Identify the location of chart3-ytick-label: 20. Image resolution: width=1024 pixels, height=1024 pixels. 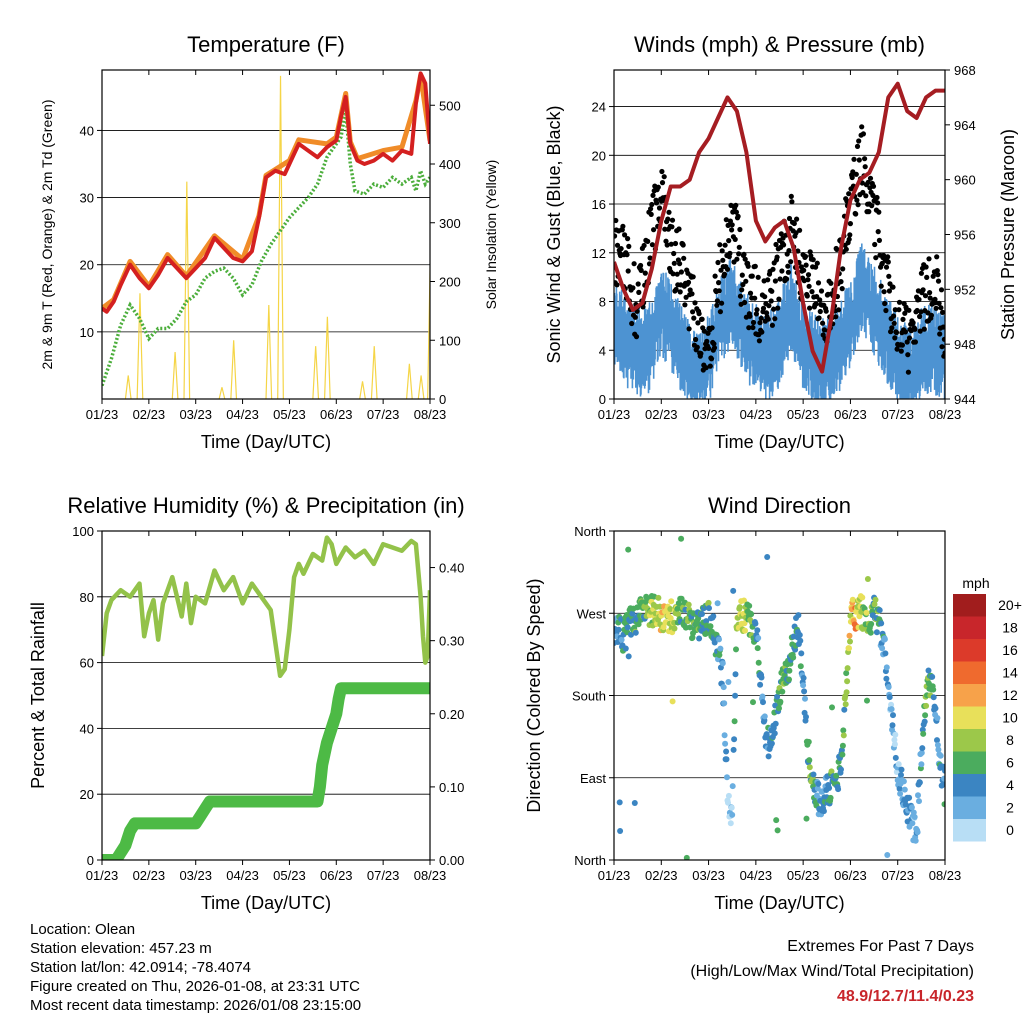
(87, 794).